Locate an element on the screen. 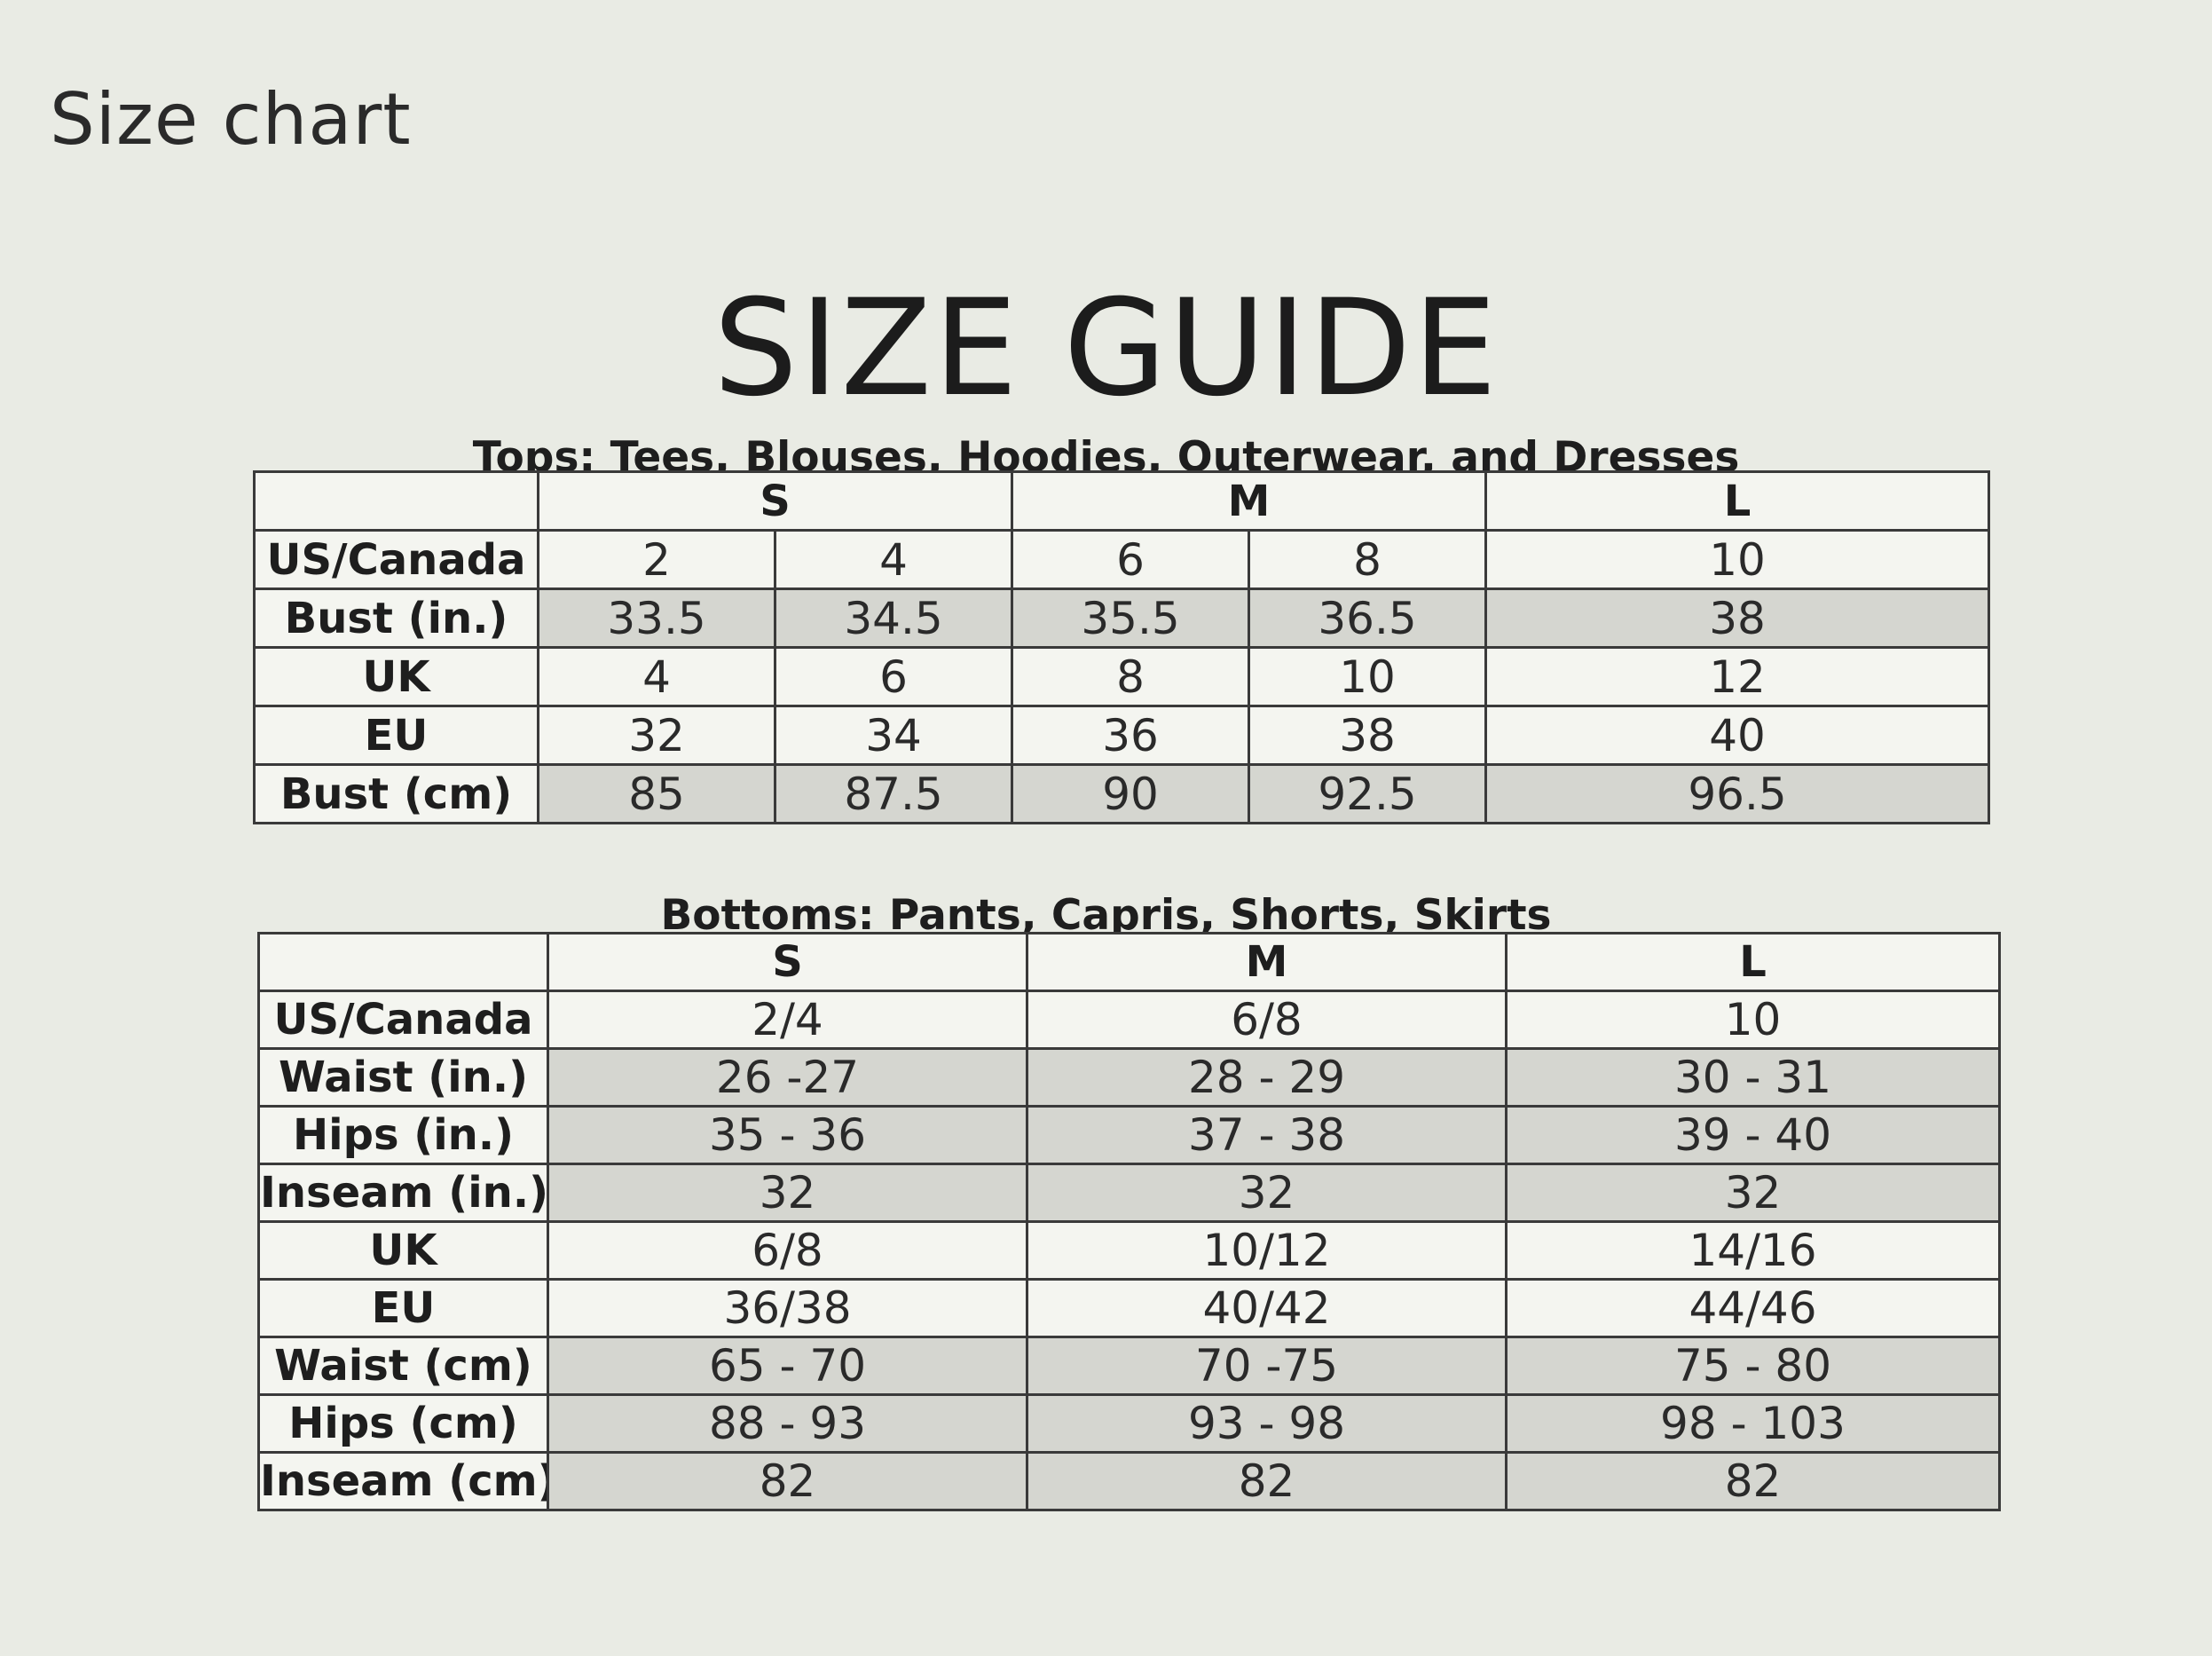 This screenshot has height=1656, width=2212. table-row: Bust (in.) 33.5 34.5 35.5 36.5 38 is located at coordinates (1122, 618).